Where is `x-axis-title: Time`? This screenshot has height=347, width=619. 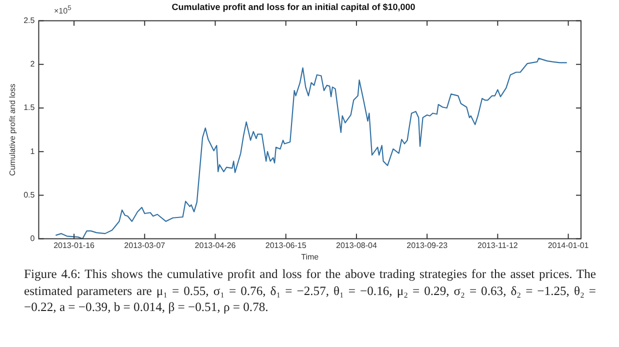
x-axis-title: Time is located at coordinates (310, 257).